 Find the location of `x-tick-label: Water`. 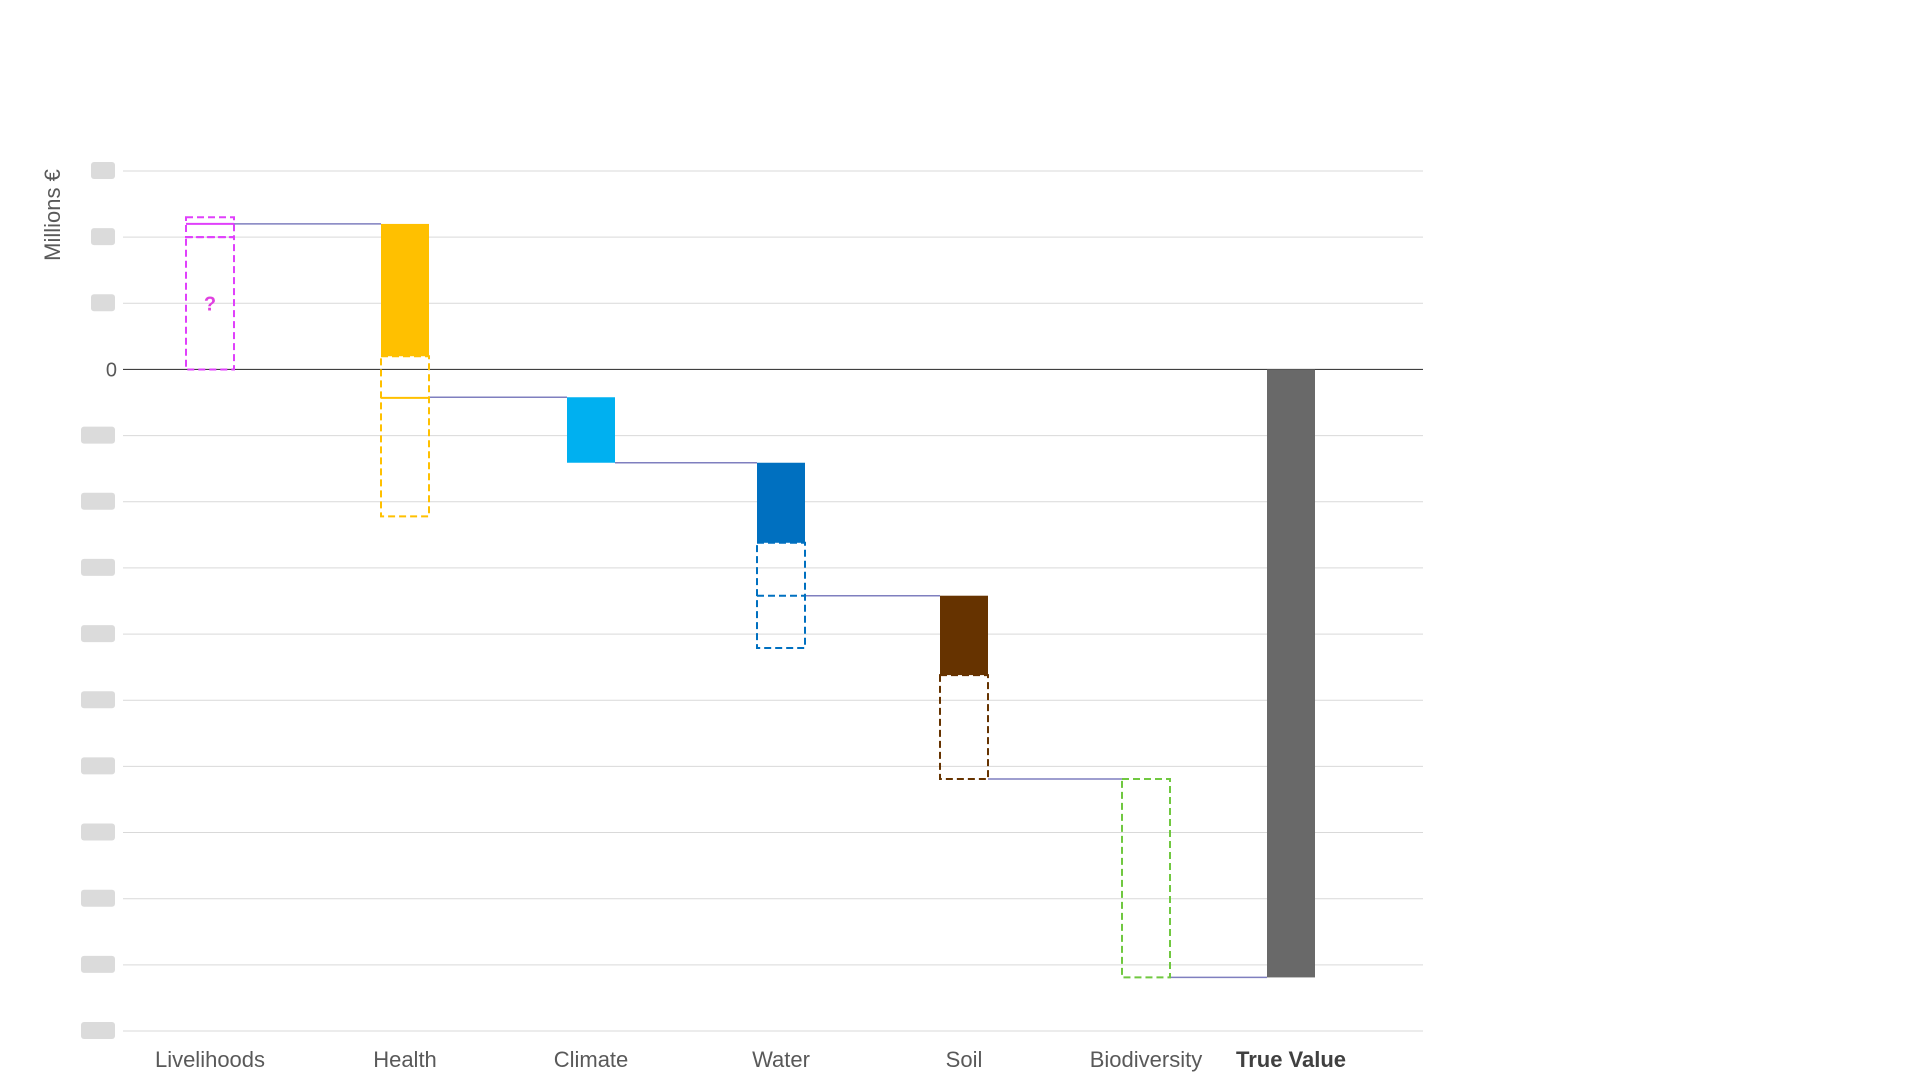

x-tick-label: Water is located at coordinates (781, 1059).